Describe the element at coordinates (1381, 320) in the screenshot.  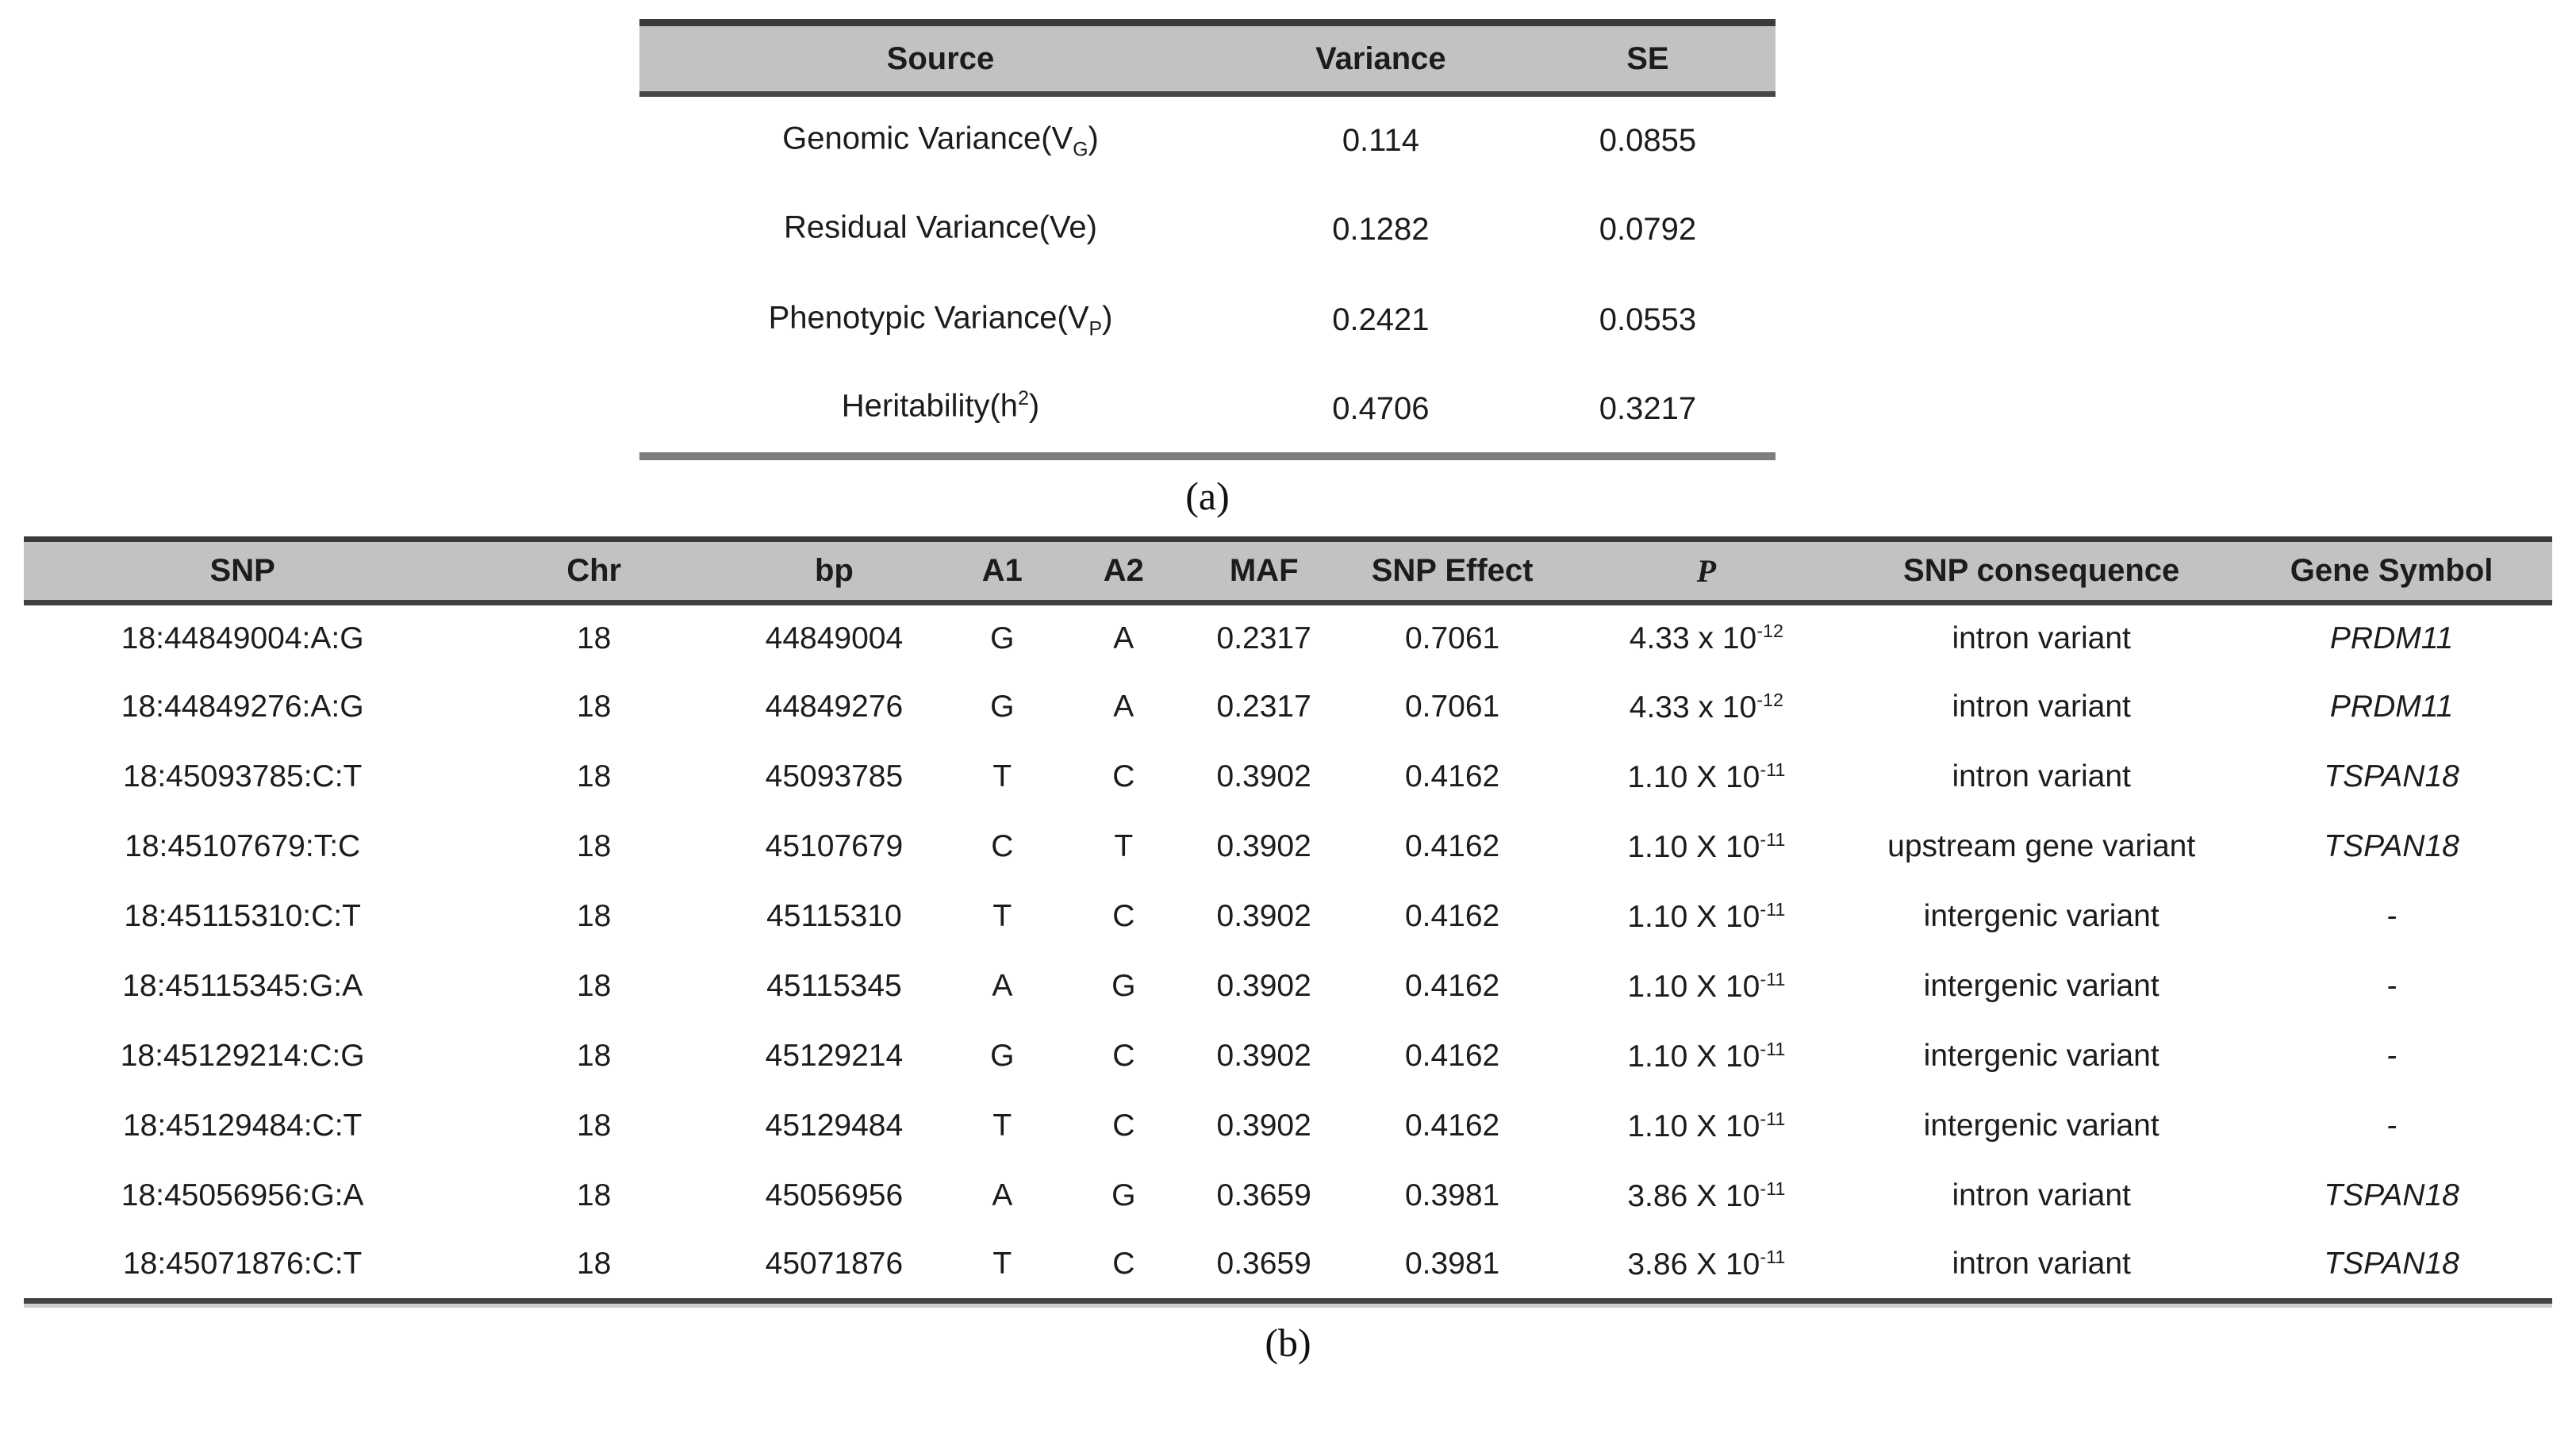
I see `cell-variance: 0.2421` at that location.